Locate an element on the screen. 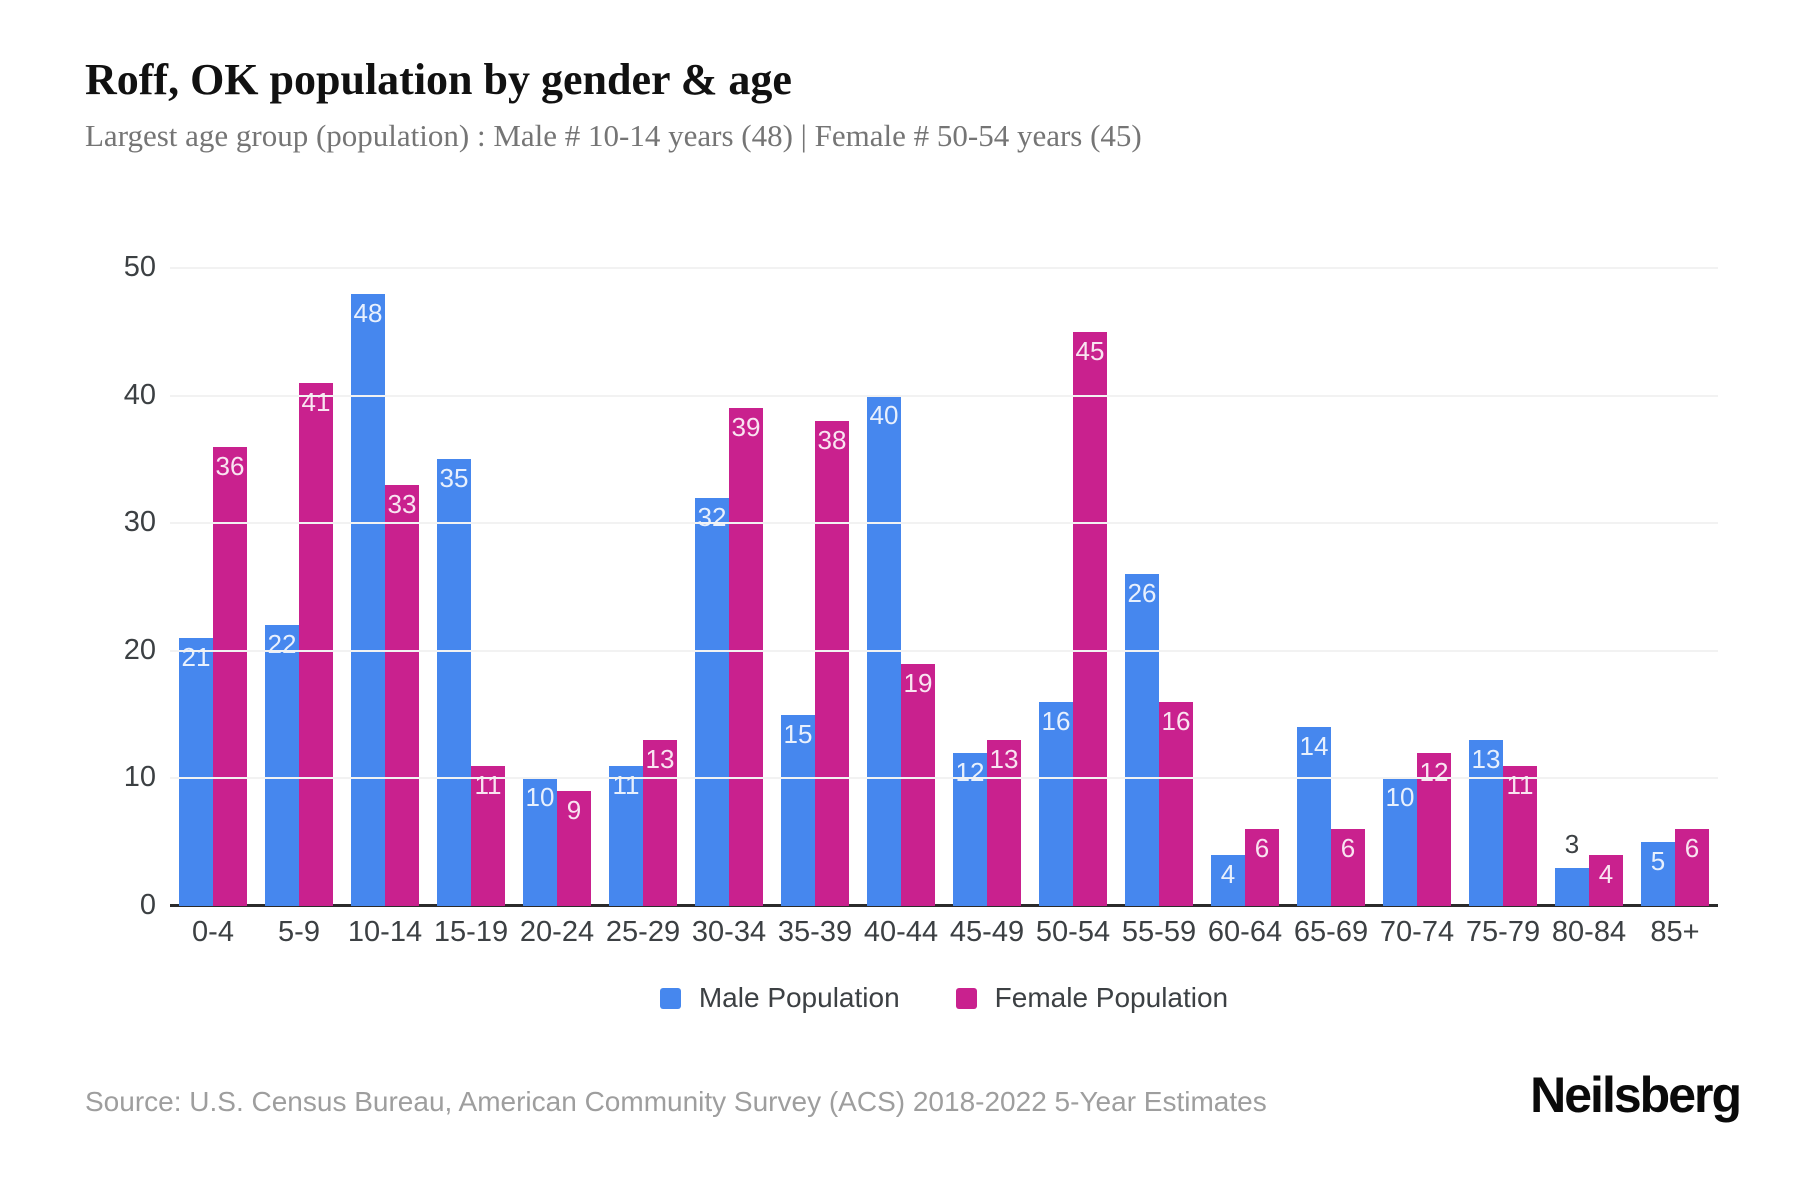 The height and width of the screenshot is (1200, 1800). bar-female-30-34: 39 is located at coordinates (746, 657).